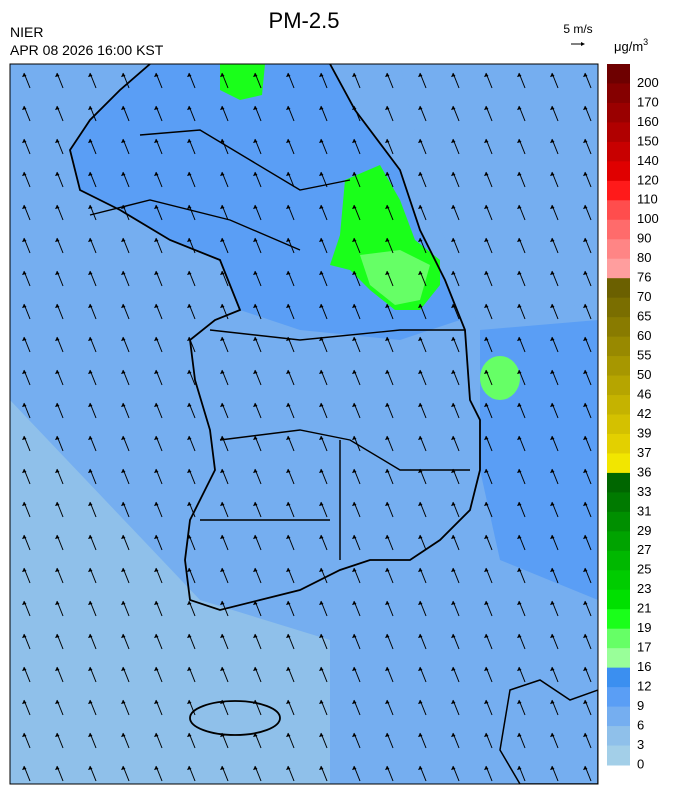 This screenshot has width=673, height=795. What do you see at coordinates (640, 763) in the screenshot?
I see `colorbar-label: 0` at bounding box center [640, 763].